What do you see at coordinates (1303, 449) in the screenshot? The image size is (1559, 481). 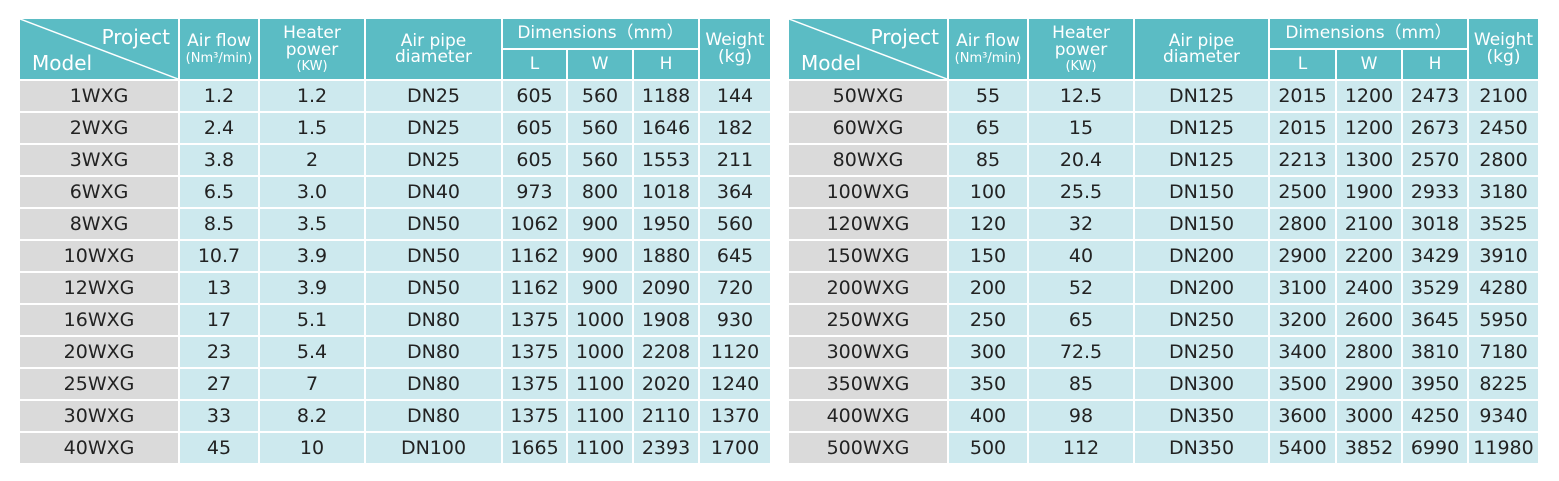 I see `data-cell: 5400` at bounding box center [1303, 449].